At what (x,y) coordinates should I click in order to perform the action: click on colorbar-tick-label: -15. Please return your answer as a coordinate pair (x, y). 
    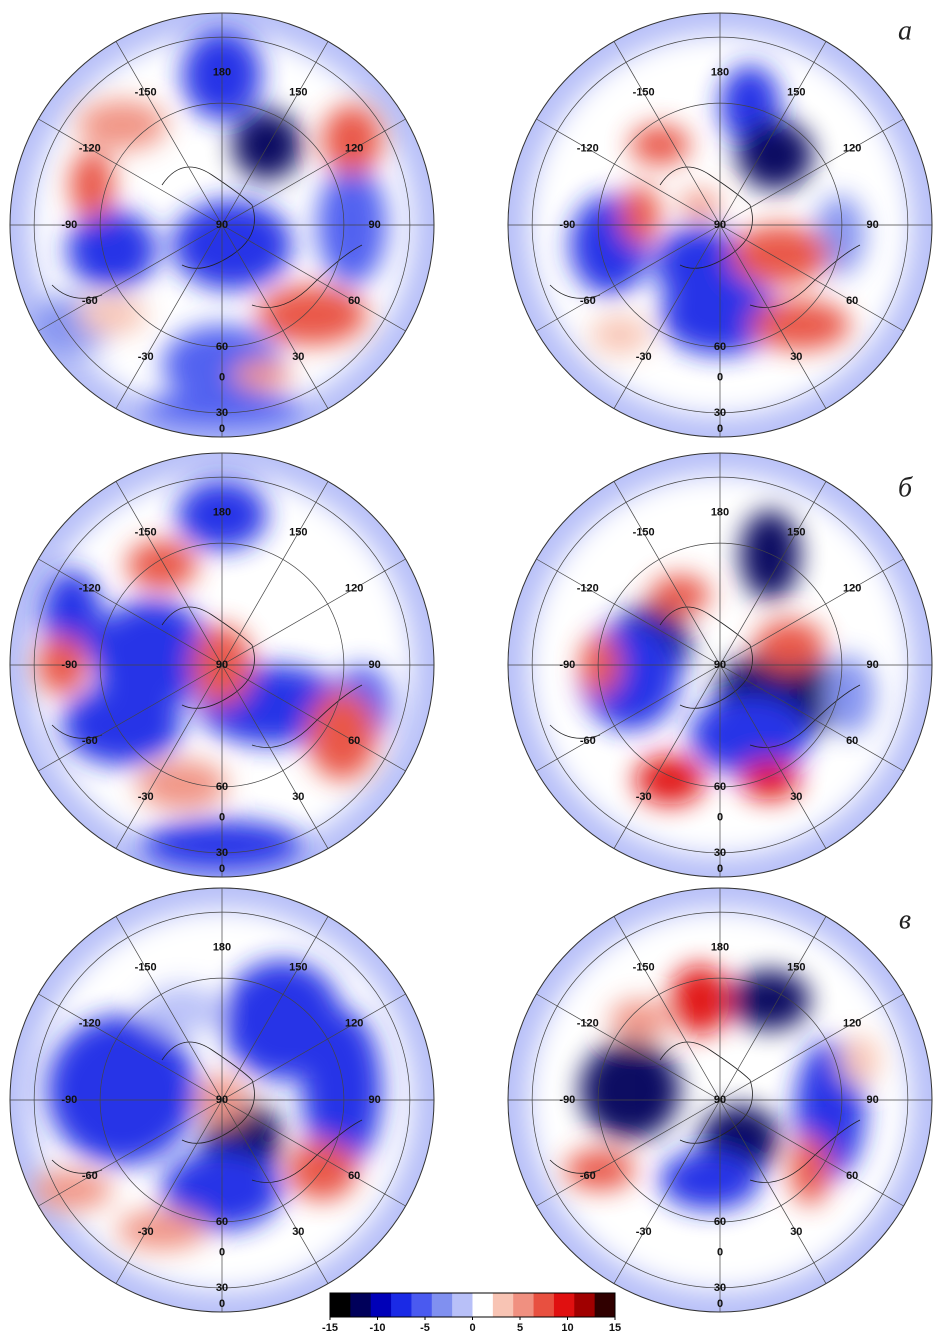
    Looking at the image, I should click on (330, 1328).